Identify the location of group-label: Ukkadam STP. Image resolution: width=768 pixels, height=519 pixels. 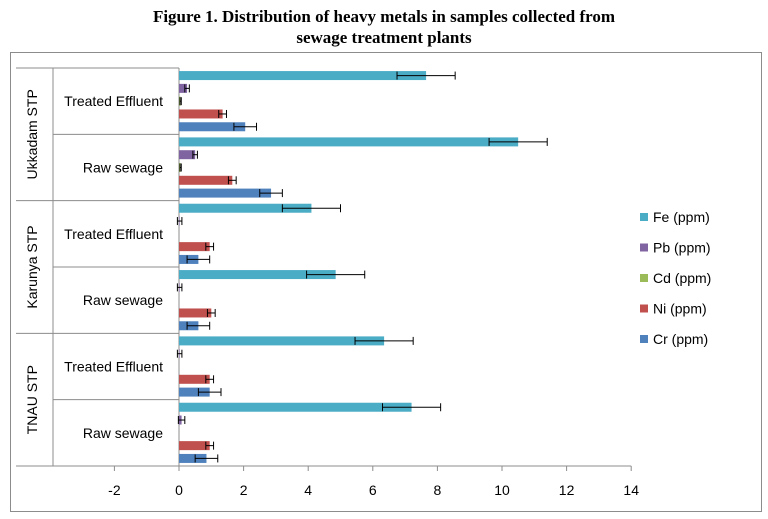
(32, 134).